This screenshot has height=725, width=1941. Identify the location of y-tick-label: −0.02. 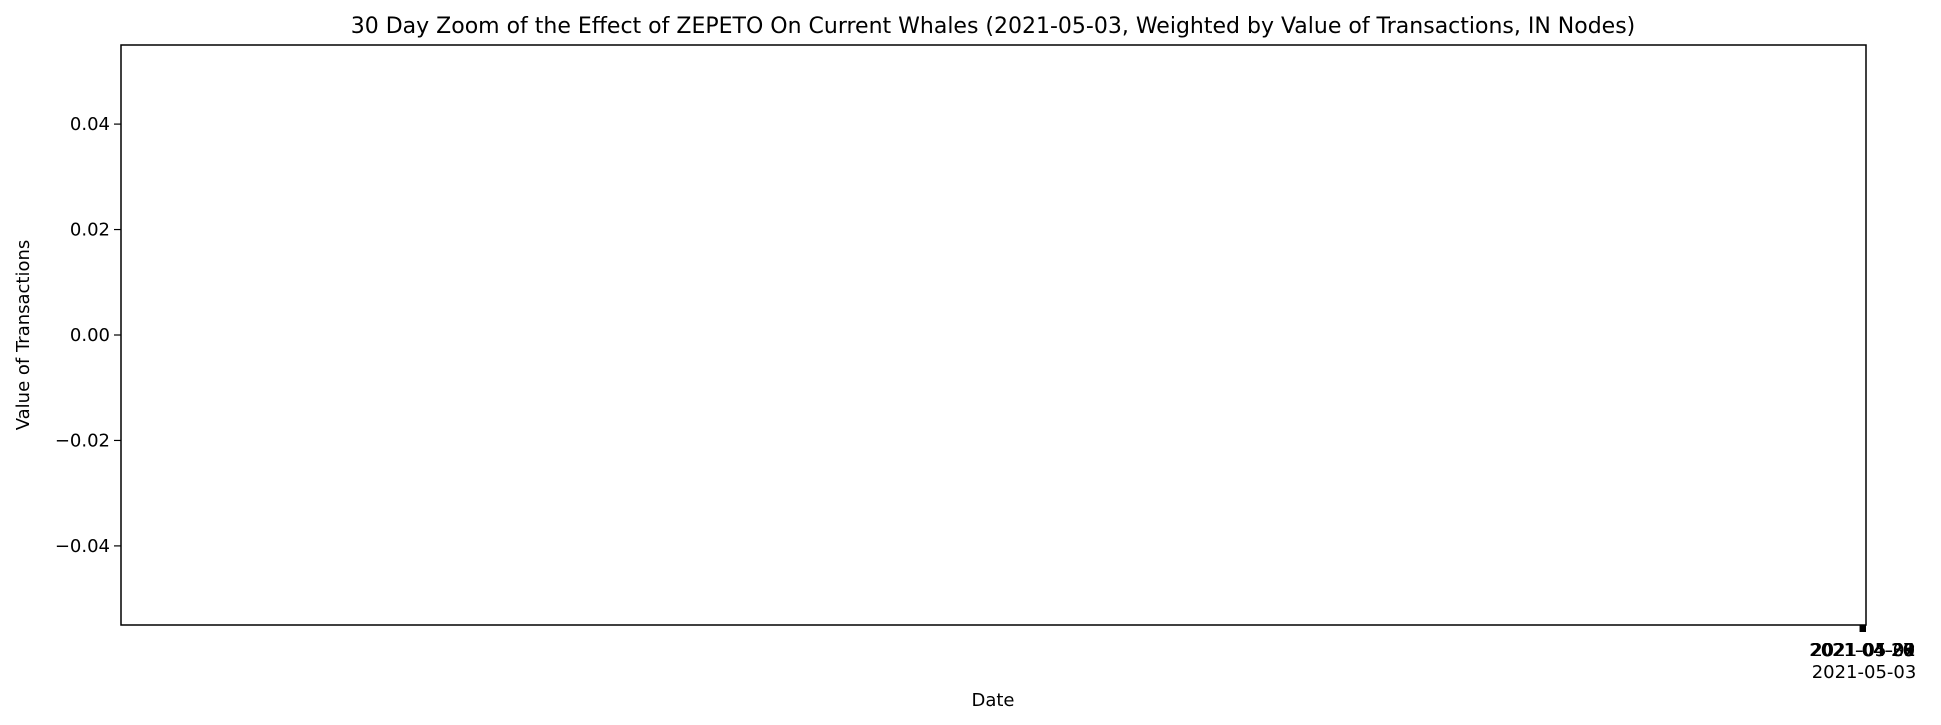
(82, 440).